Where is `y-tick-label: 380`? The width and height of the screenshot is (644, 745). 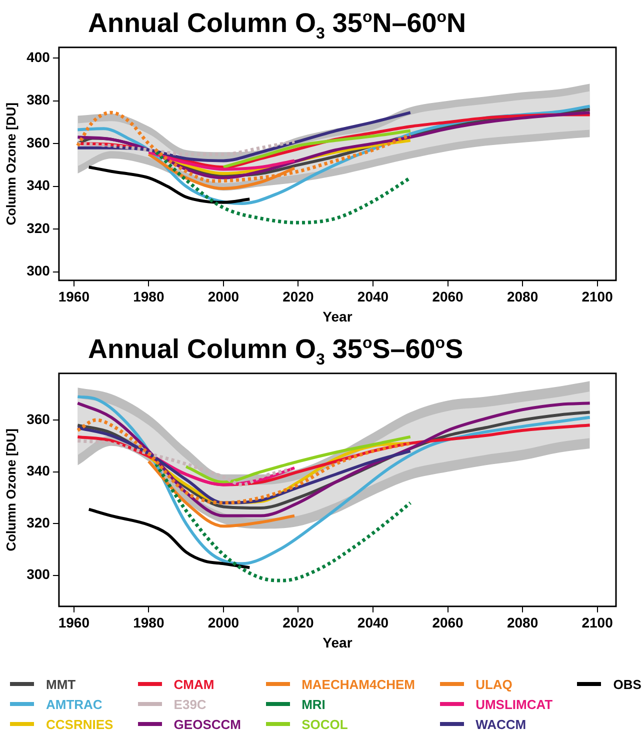
y-tick-label: 380 is located at coordinates (38, 100).